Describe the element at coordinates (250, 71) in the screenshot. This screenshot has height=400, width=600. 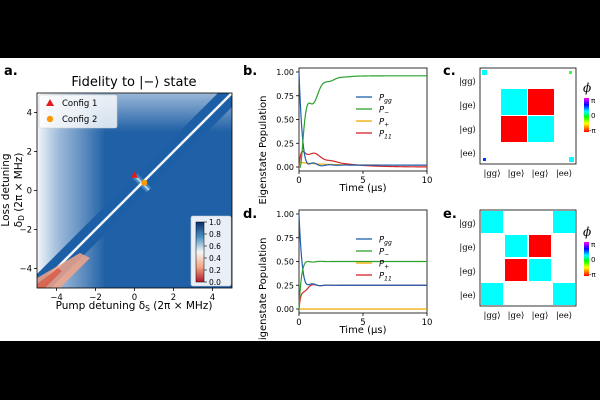
I see `panel-b-letter: b.` at that location.